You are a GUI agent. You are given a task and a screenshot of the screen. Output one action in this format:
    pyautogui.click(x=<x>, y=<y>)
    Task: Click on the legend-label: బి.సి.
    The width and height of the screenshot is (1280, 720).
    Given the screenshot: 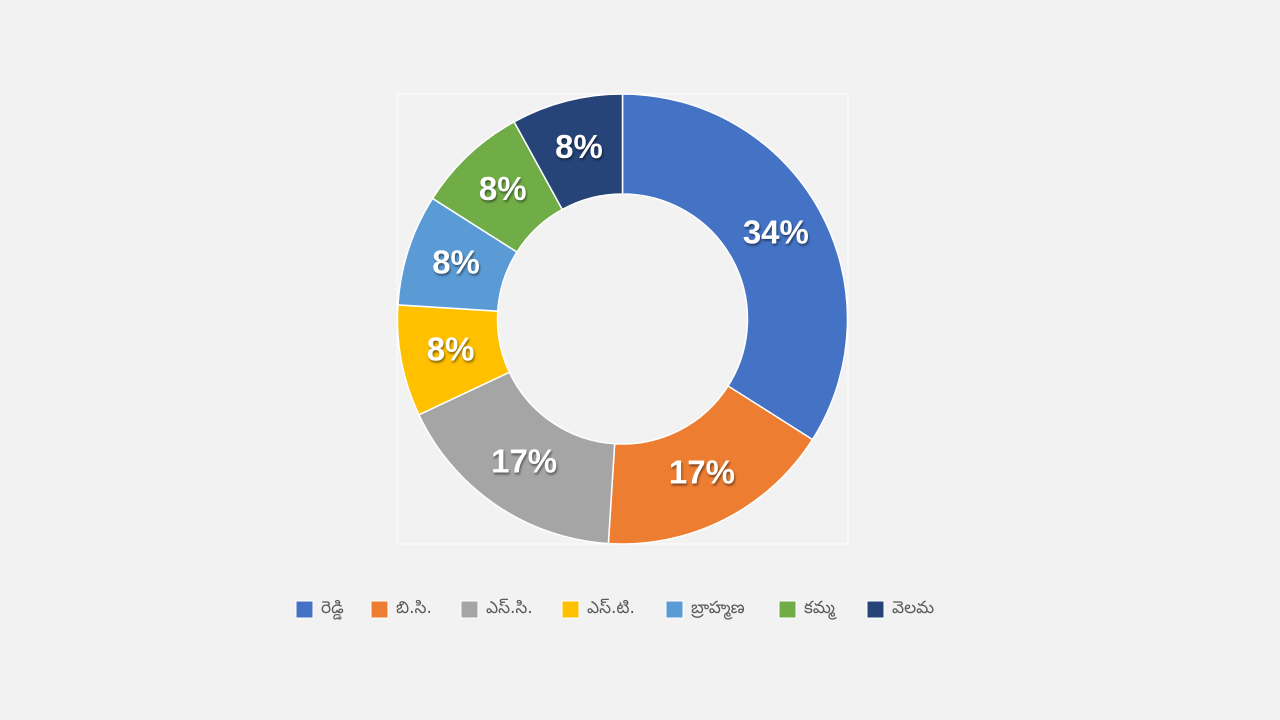 What is the action you would take?
    pyautogui.click(x=414, y=608)
    